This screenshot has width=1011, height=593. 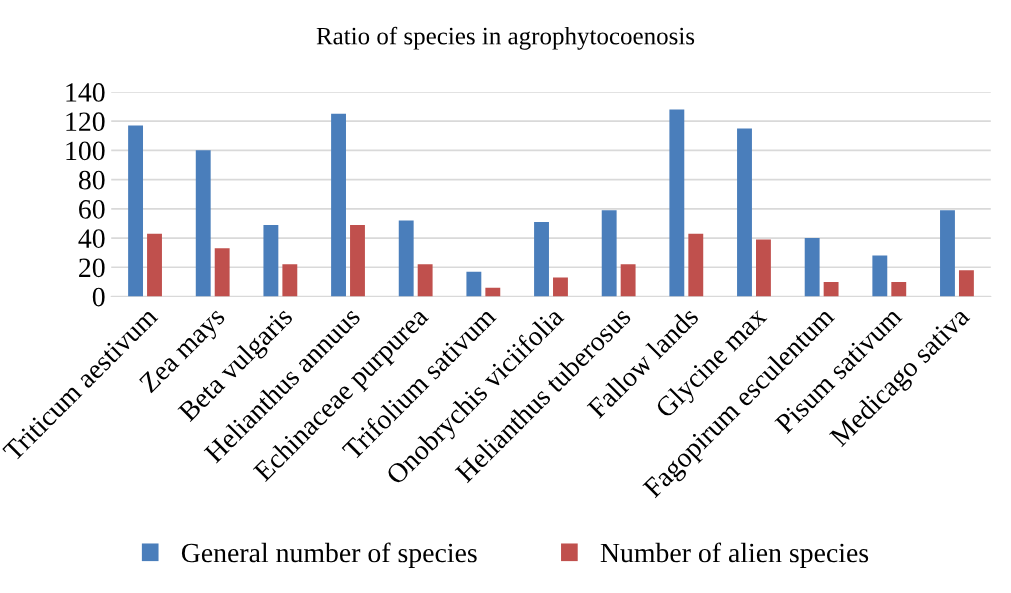 What do you see at coordinates (91, 180) in the screenshot?
I see `y-tick-label: 80` at bounding box center [91, 180].